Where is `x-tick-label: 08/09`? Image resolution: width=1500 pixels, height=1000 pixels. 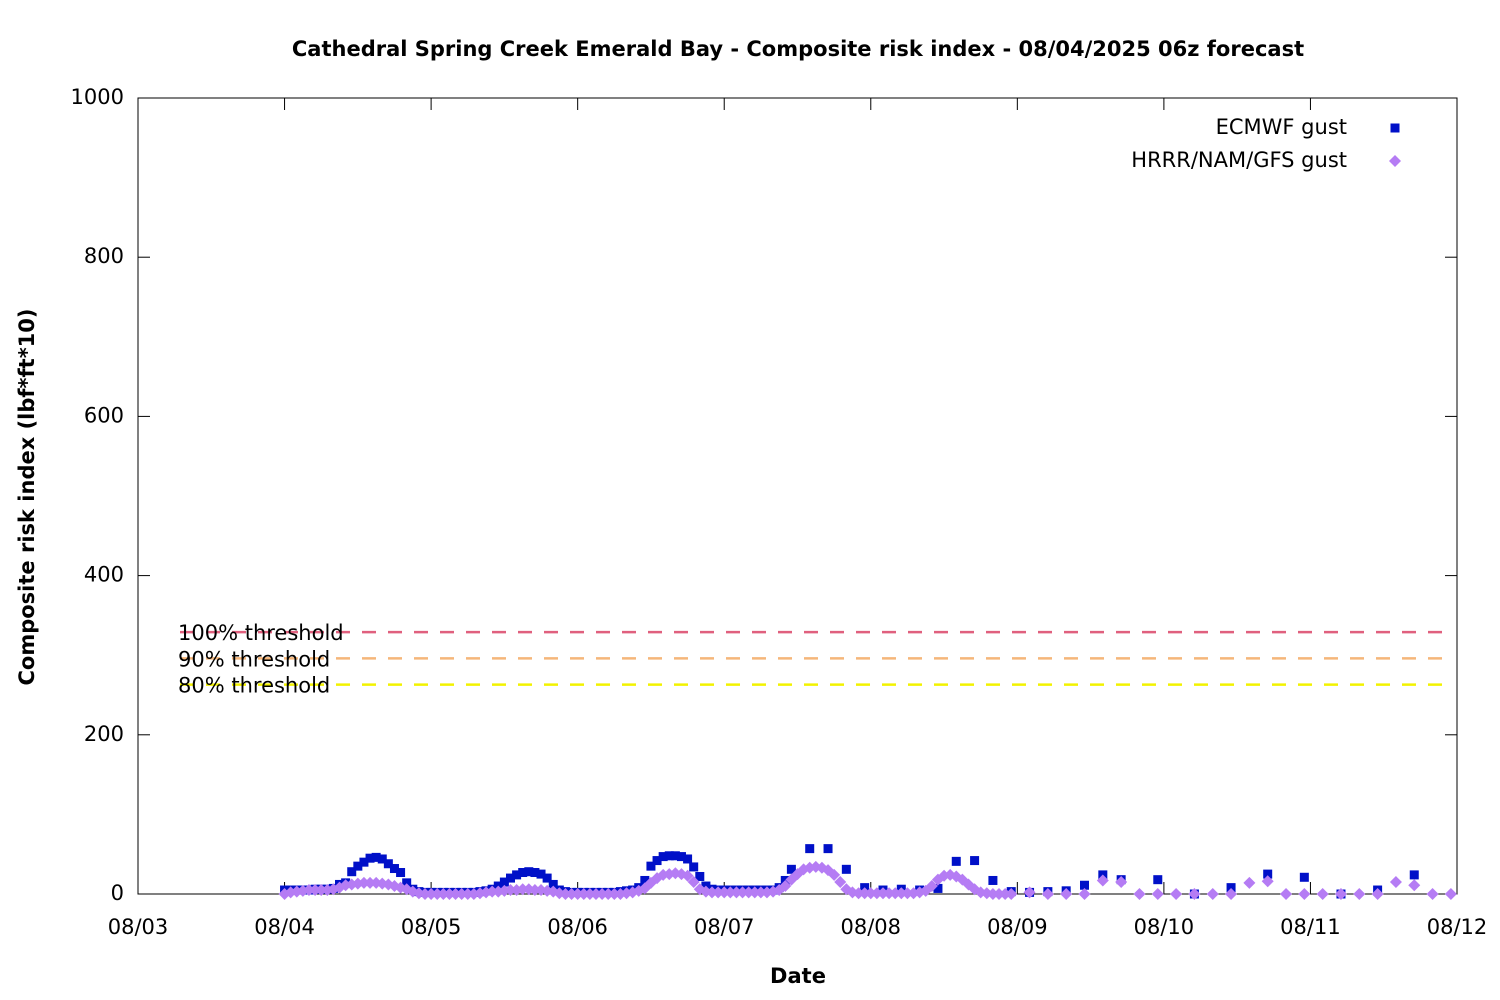
x-tick-label: 08/09 is located at coordinates (1017, 927).